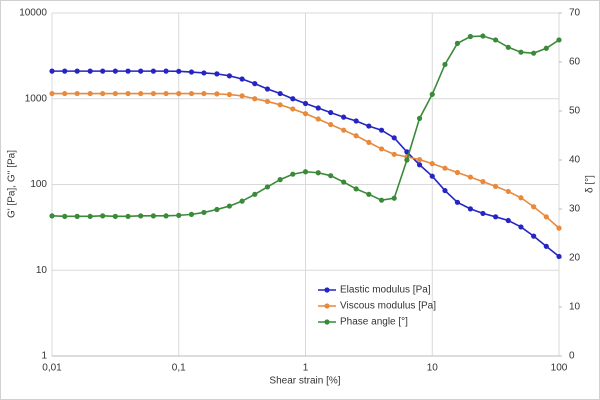 Image resolution: width=600 pixels, height=400 pixels. Describe the element at coordinates (575, 160) in the screenshot. I see `y2-tick-label: 40` at that location.